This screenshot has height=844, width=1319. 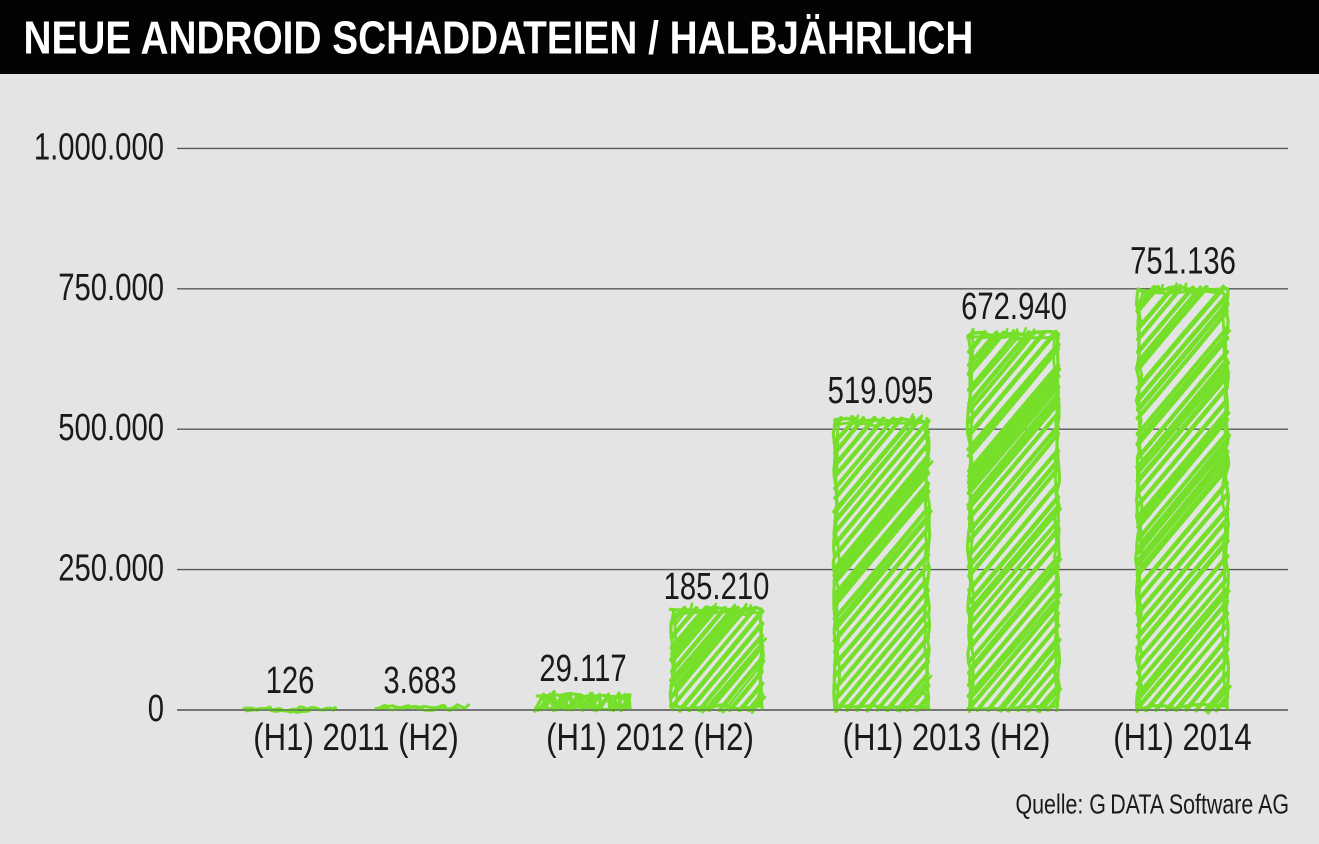 What do you see at coordinates (419, 680) in the screenshot?
I see `svg-text: 3.683` at bounding box center [419, 680].